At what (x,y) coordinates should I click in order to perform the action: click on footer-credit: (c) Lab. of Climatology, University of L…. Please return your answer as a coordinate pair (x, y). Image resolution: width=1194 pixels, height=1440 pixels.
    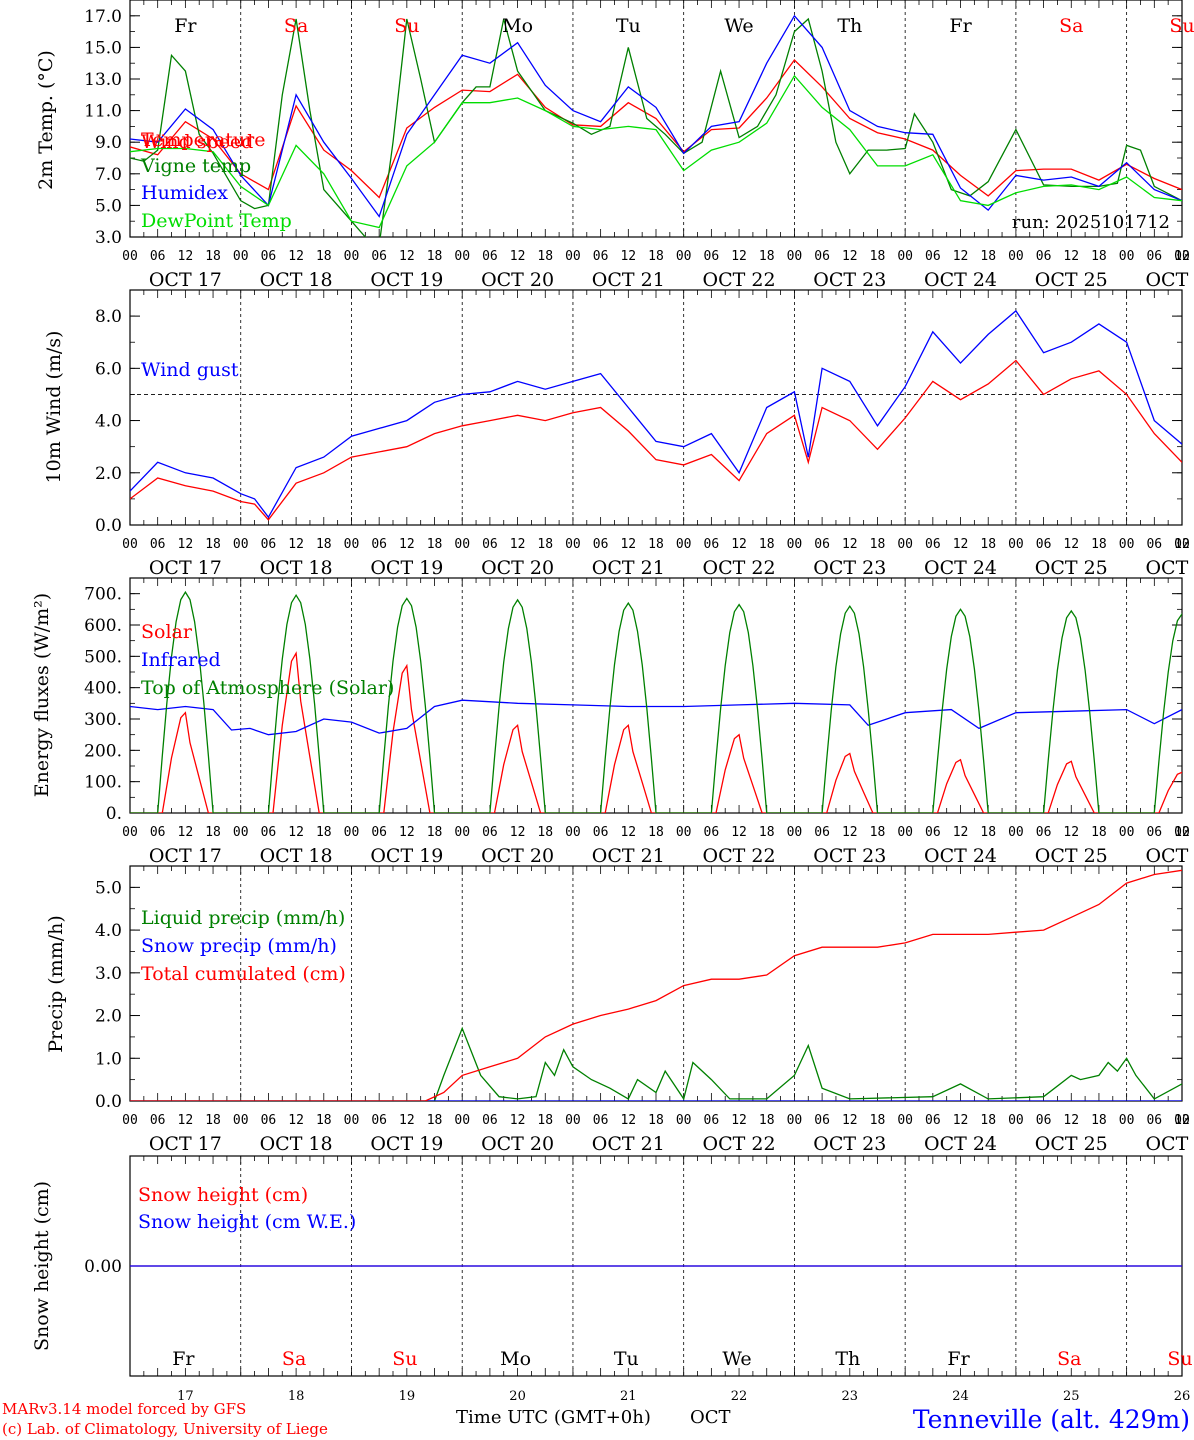
    Looking at the image, I should click on (165, 1429).